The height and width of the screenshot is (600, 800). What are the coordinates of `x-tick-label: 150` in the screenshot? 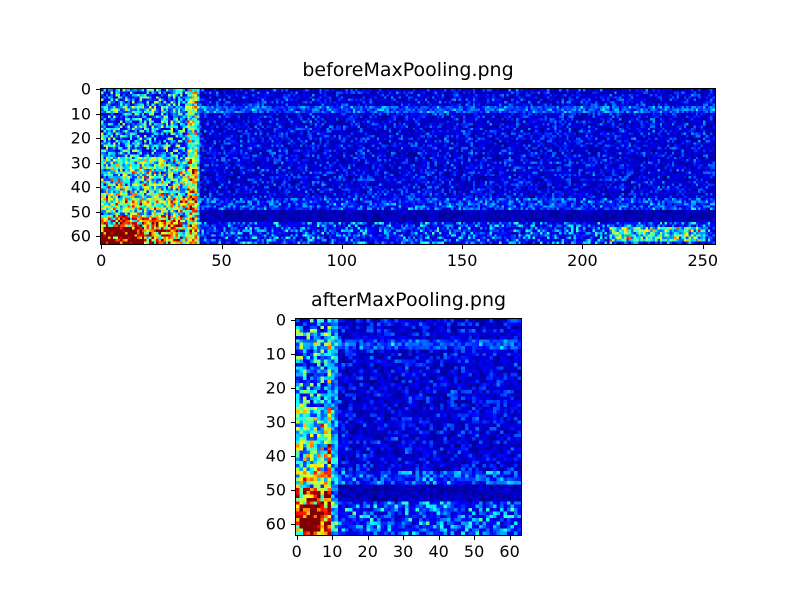 It's located at (462, 260).